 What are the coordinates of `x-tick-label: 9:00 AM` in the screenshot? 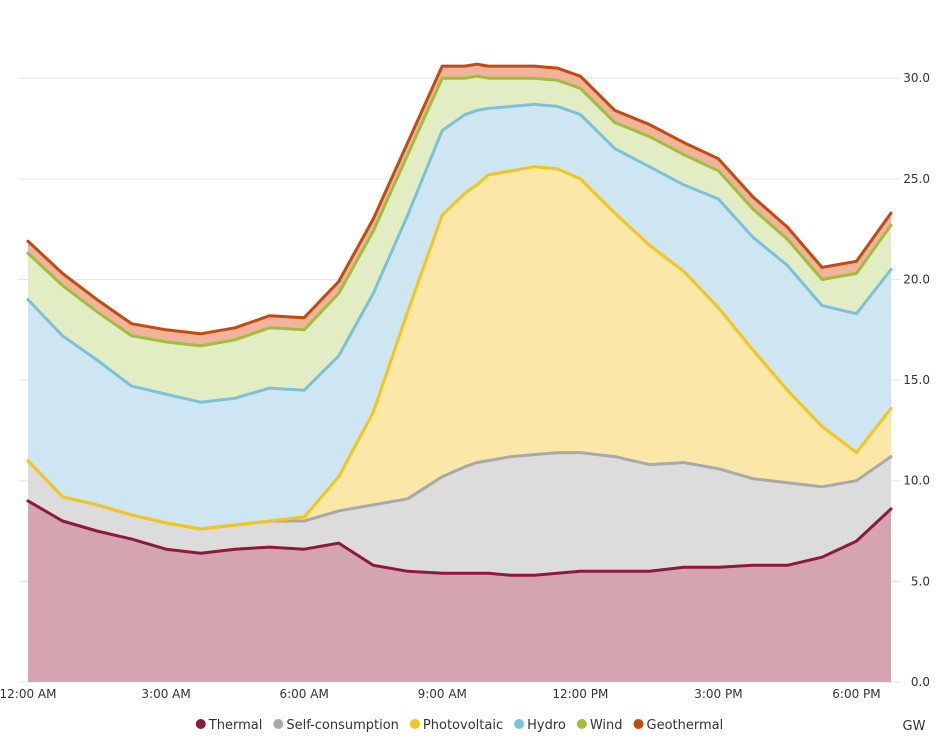 It's located at (442, 694).